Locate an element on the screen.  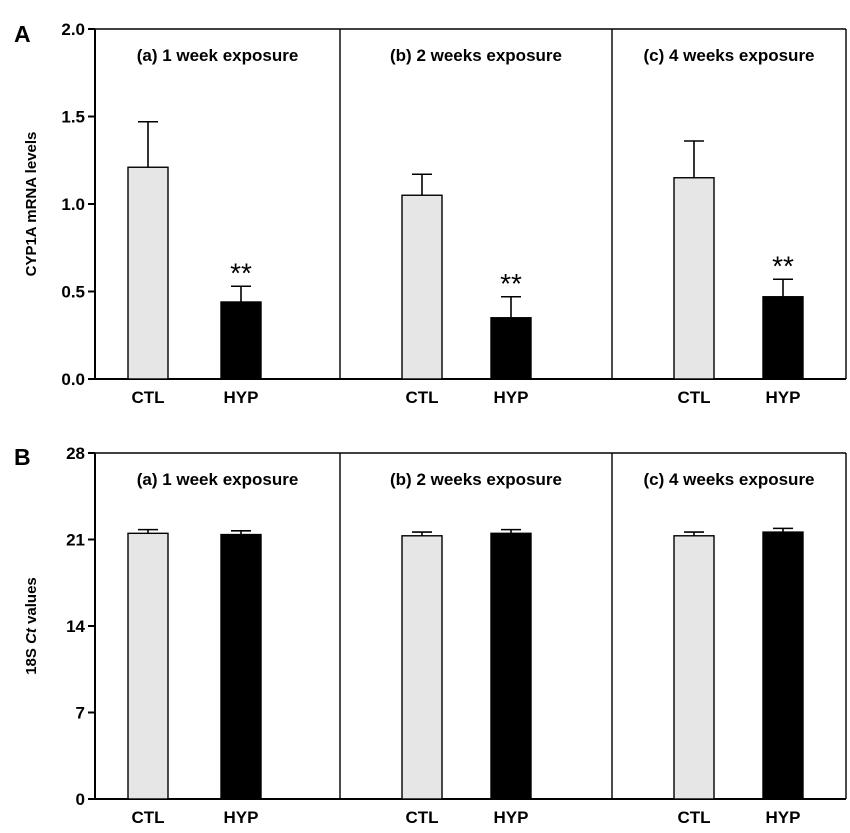
subplot-3: (c) 4 weeks exposure CTL ** HYP is located at coordinates (728, 226).